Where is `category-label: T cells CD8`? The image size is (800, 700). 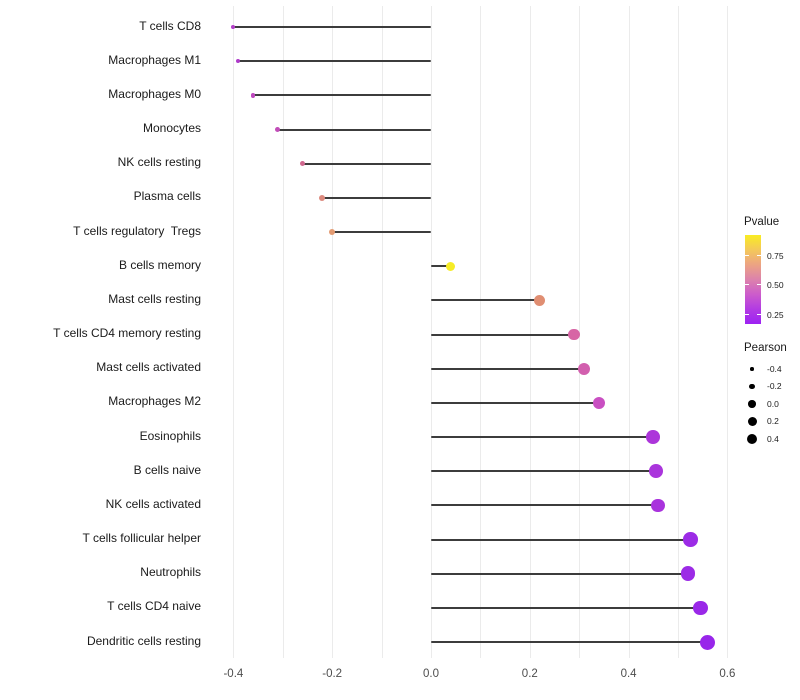 category-label: T cells CD8 is located at coordinates (170, 25).